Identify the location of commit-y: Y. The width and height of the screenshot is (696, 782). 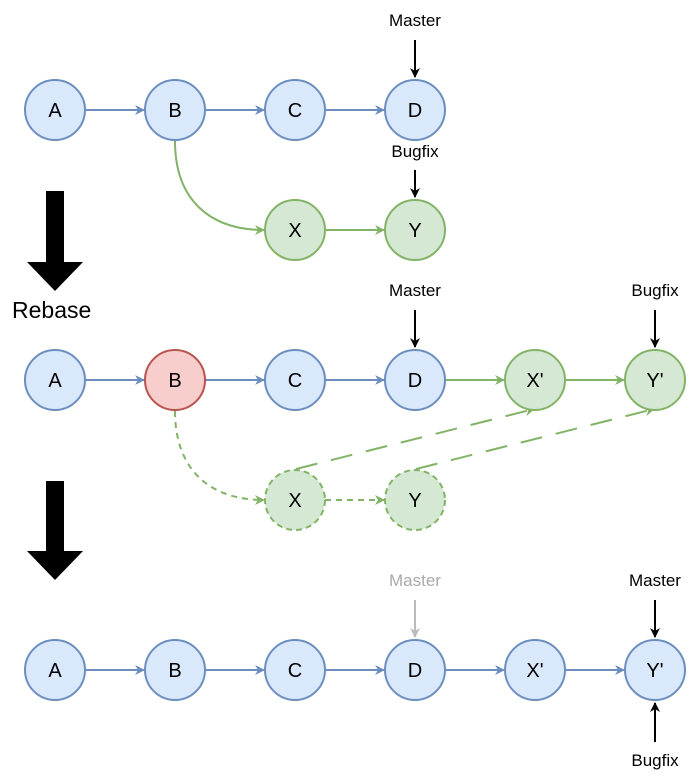
(415, 230).